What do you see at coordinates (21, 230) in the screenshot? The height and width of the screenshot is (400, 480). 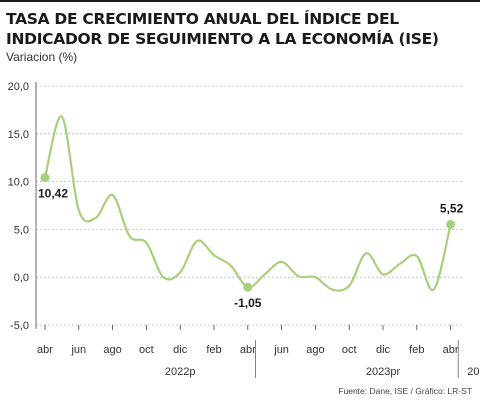 I see `y-tick-label: 5,0` at bounding box center [21, 230].